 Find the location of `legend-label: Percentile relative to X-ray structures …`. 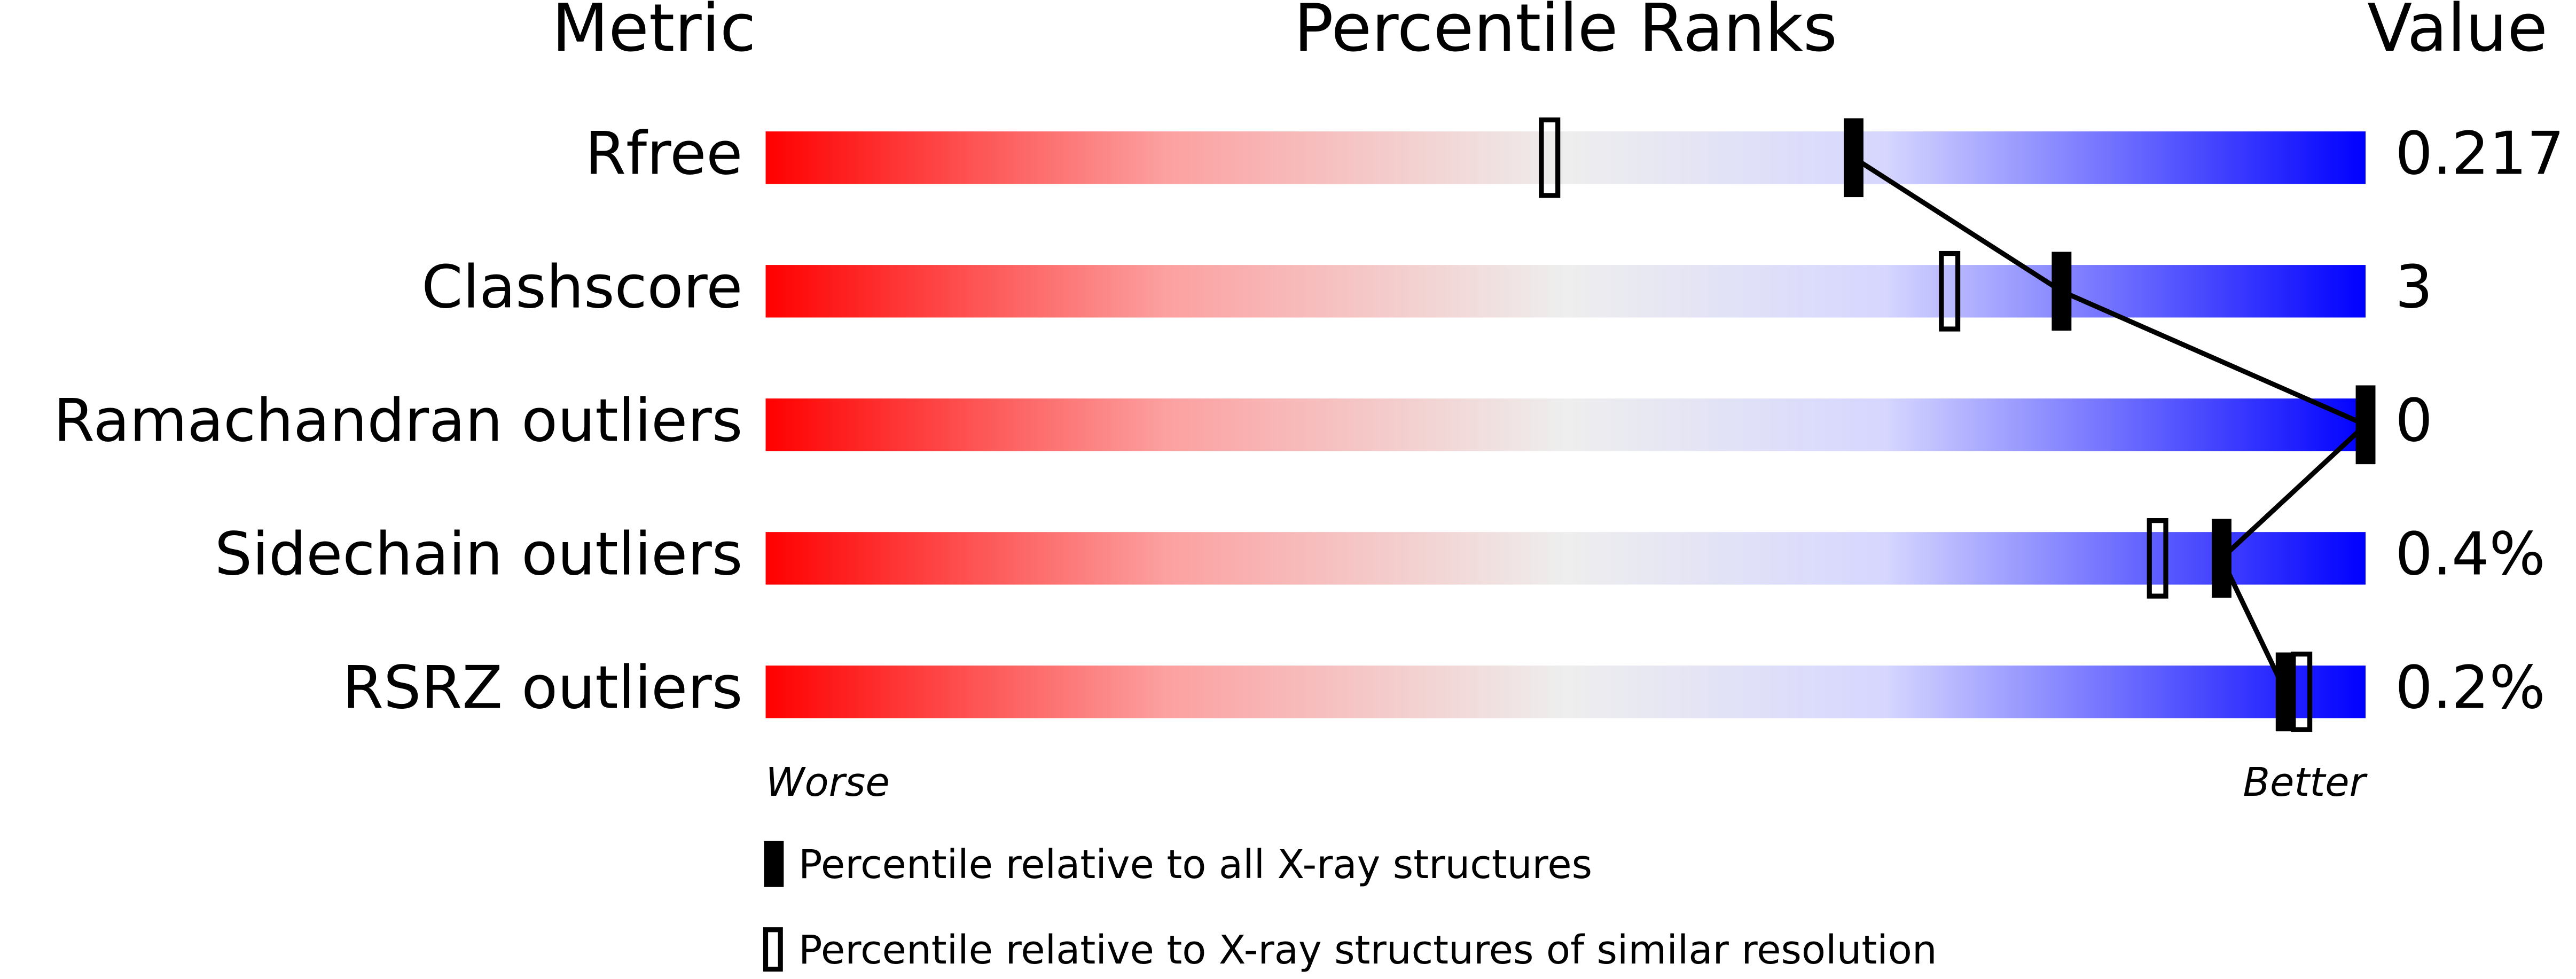

legend-label: Percentile relative to X-ray structures … is located at coordinates (1367, 950).